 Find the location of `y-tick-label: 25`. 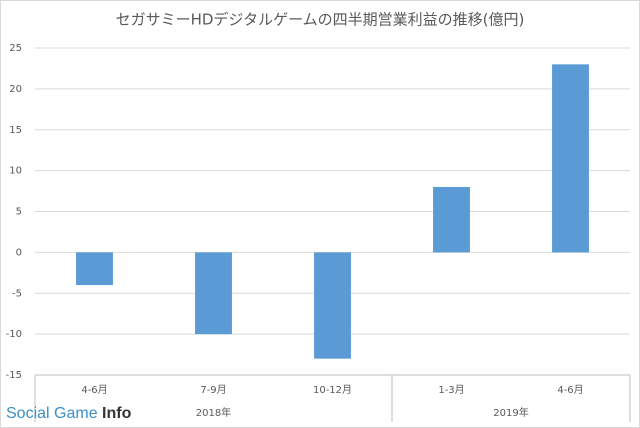

y-tick-label: 25 is located at coordinates (15, 48).